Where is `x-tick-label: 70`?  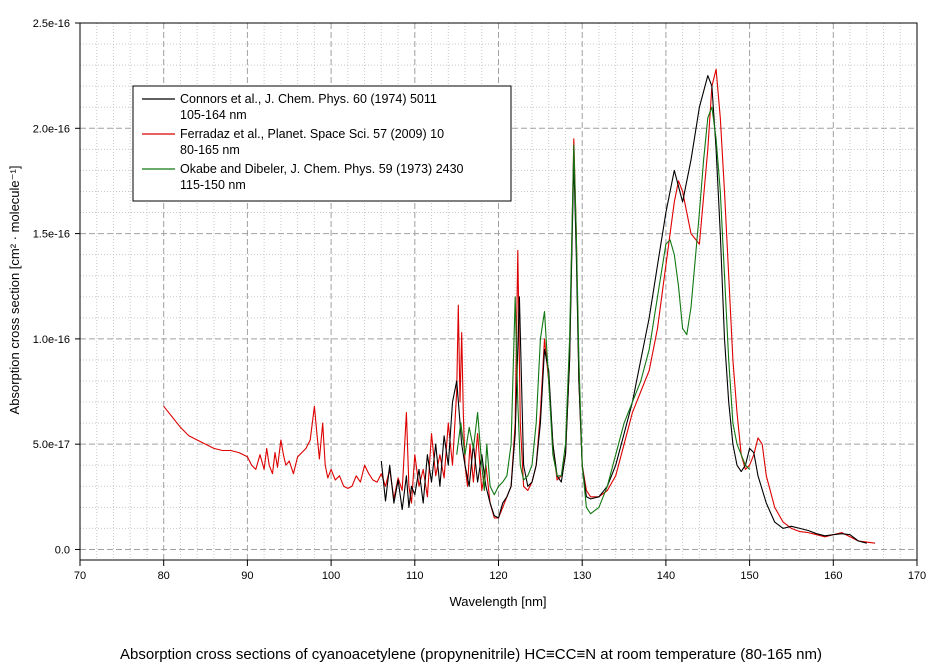 x-tick-label: 70 is located at coordinates (80, 576).